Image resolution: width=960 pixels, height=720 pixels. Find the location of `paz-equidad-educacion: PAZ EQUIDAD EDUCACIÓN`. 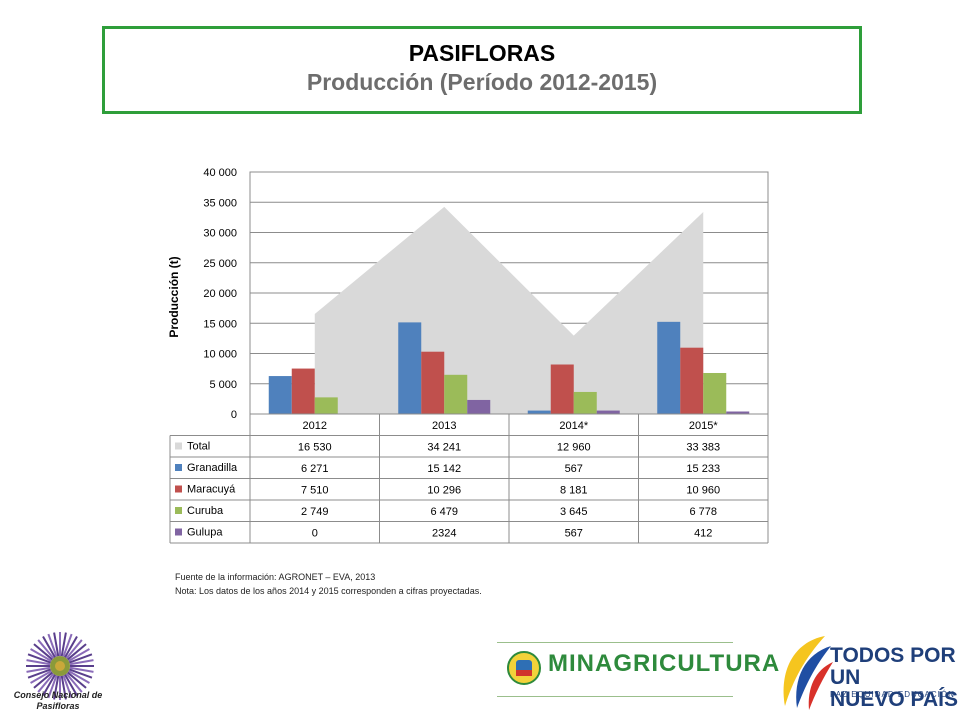

paz-equidad-educacion: PAZ EQUIDAD EDUCACIÓN is located at coordinates (892, 694).